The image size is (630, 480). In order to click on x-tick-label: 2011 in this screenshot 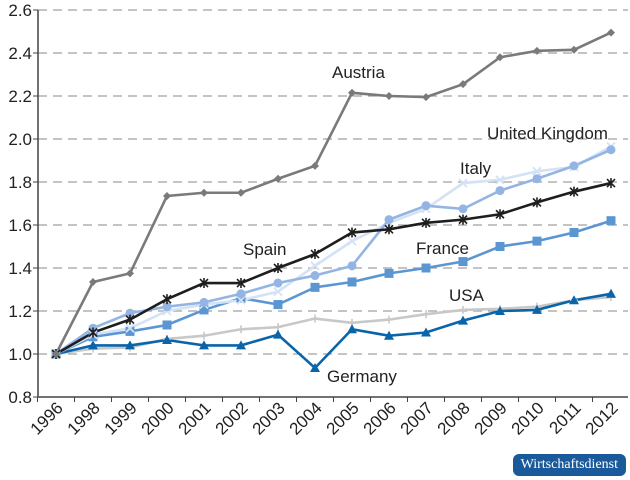, I will do `click(565, 417)`.